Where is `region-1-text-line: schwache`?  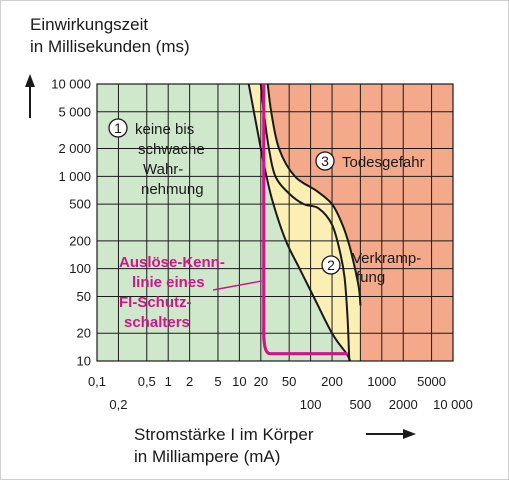 region-1-text-line: schwache is located at coordinates (171, 149).